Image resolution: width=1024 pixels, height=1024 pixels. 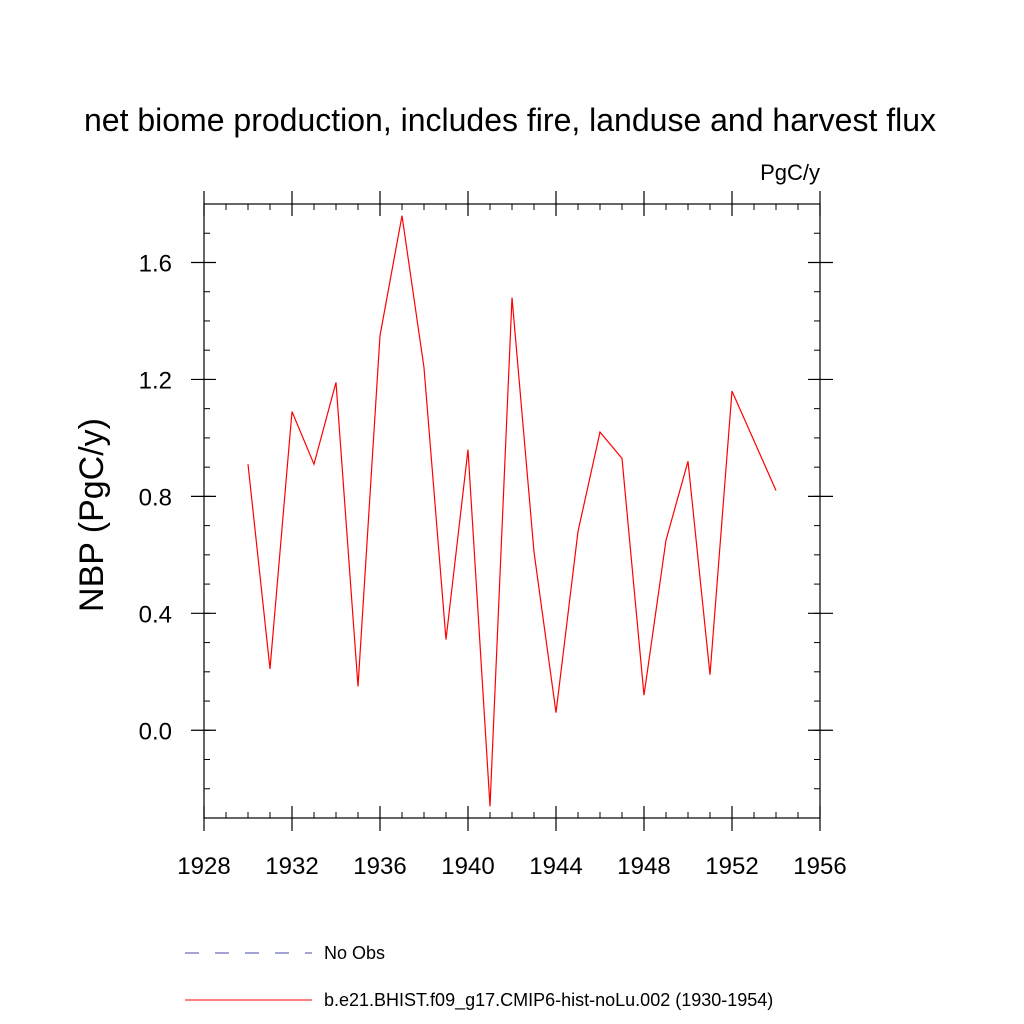 What do you see at coordinates (790, 172) in the screenshot?
I see `units-label: PgC/y` at bounding box center [790, 172].